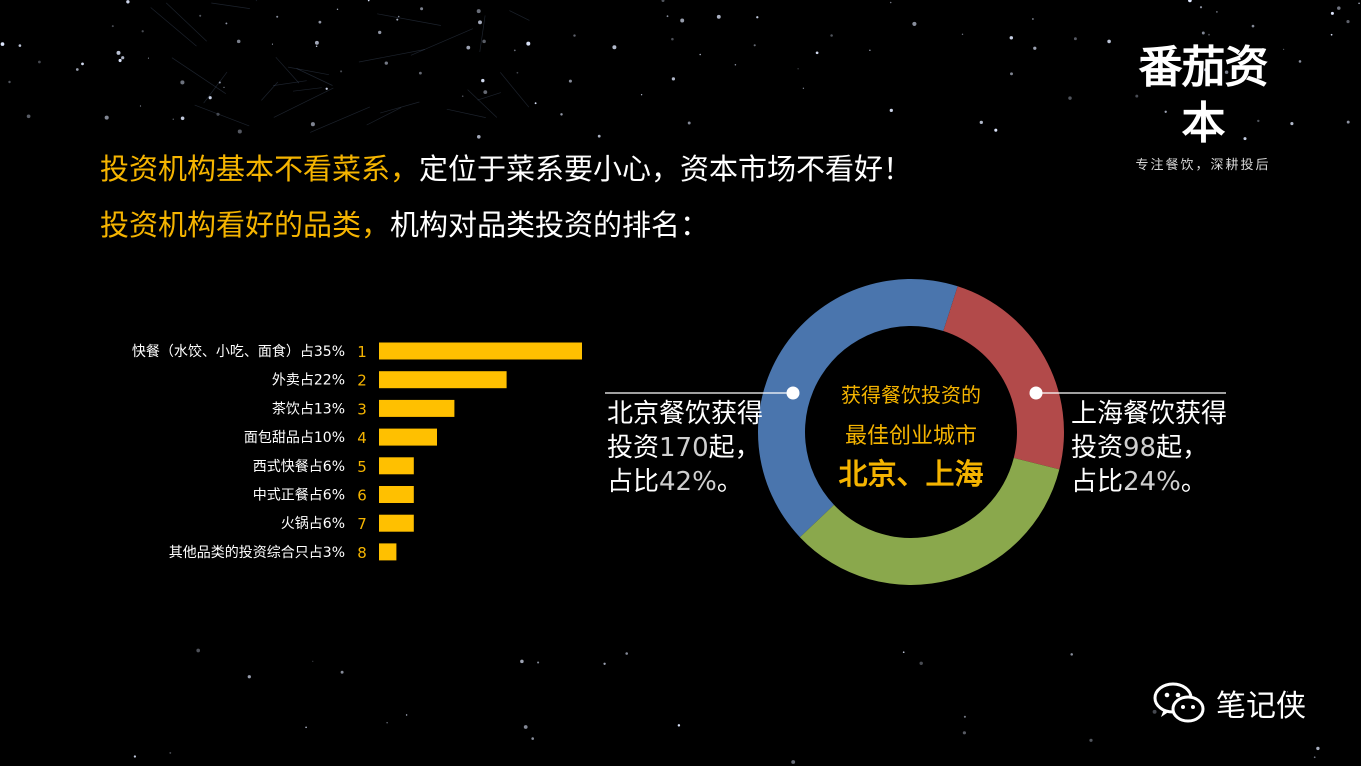 This screenshot has height=766, width=1361. I want to click on bar-rank: 8, so click(362, 553).